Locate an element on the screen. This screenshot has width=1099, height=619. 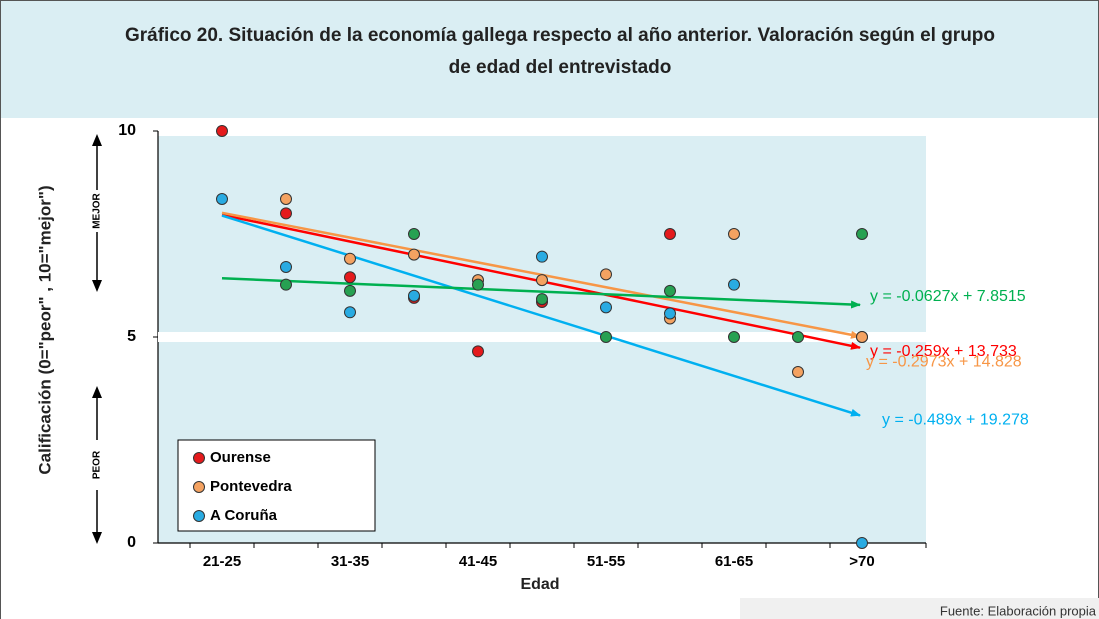
x-axis-label: Edad is located at coordinates (539, 584).